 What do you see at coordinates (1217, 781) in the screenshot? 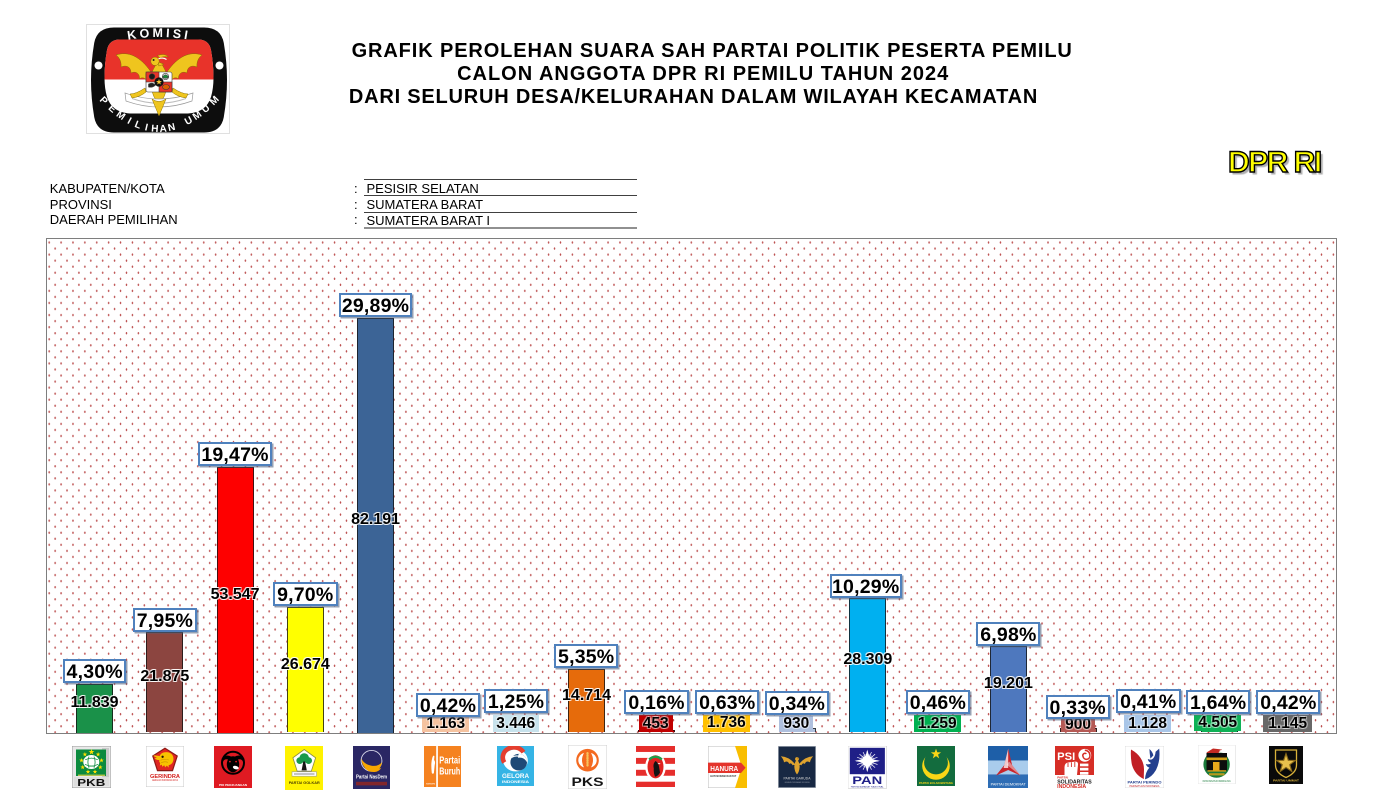
I see `svg-text: PARTAI PERSATUAN PEMBANGUNAN` at bounding box center [1217, 781].